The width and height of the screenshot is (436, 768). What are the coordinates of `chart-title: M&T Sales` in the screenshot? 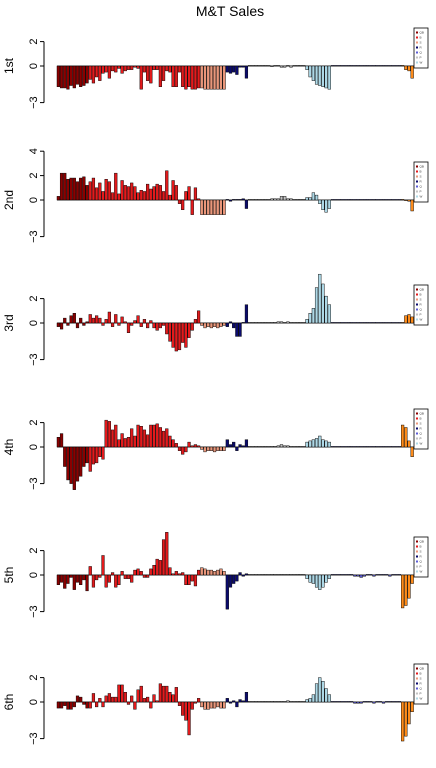 It's located at (230, 11).